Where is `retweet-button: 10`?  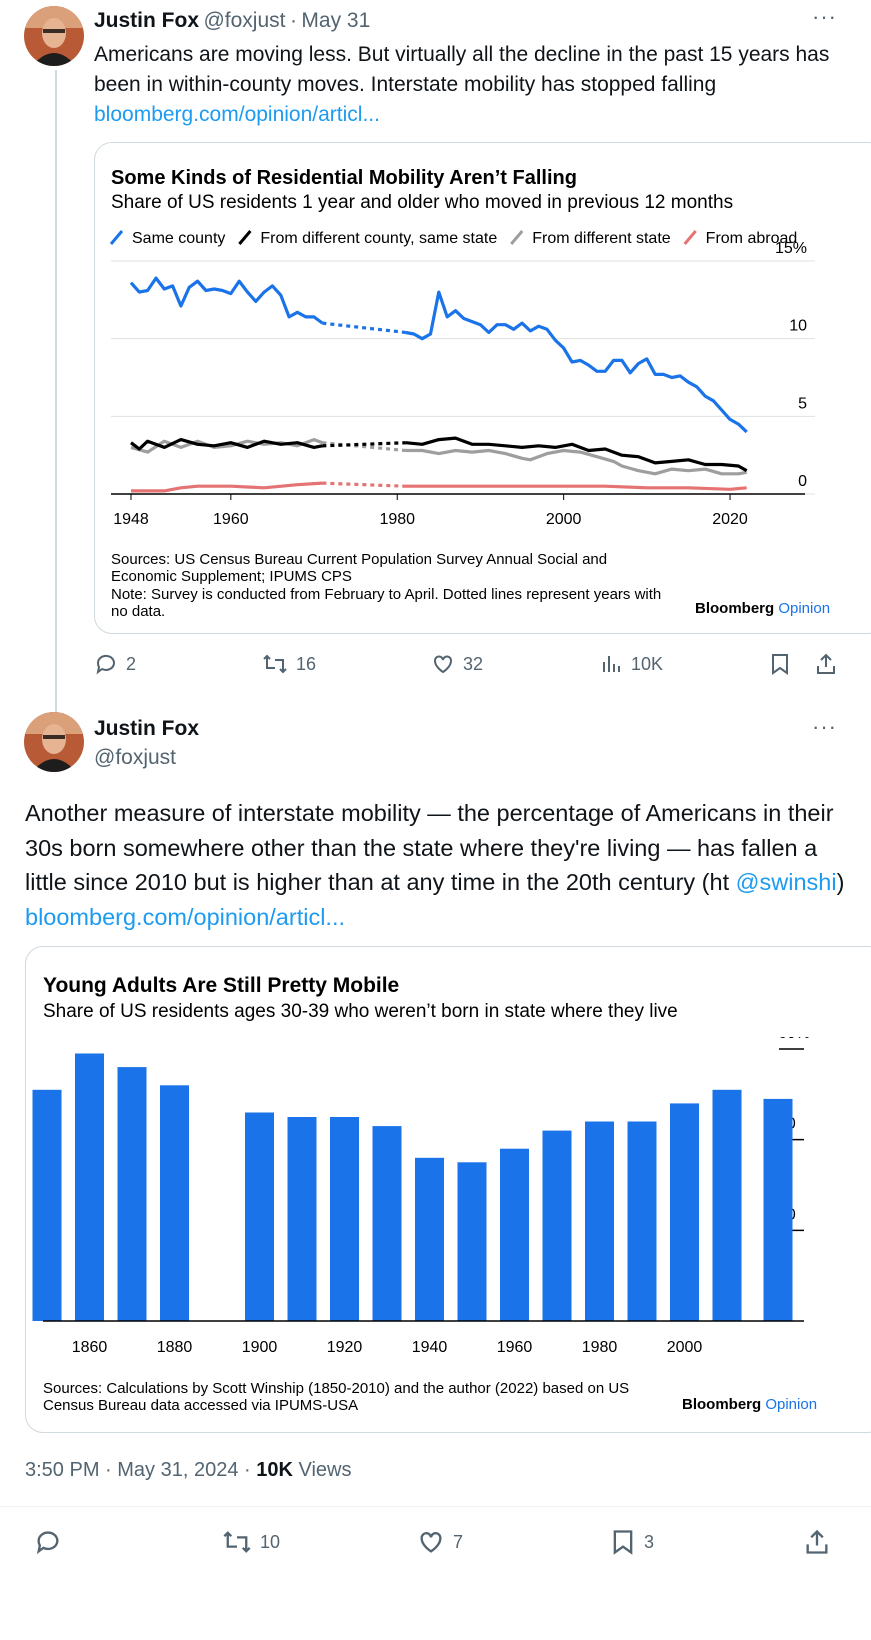 retweet-button: 10 is located at coordinates (251, 1542).